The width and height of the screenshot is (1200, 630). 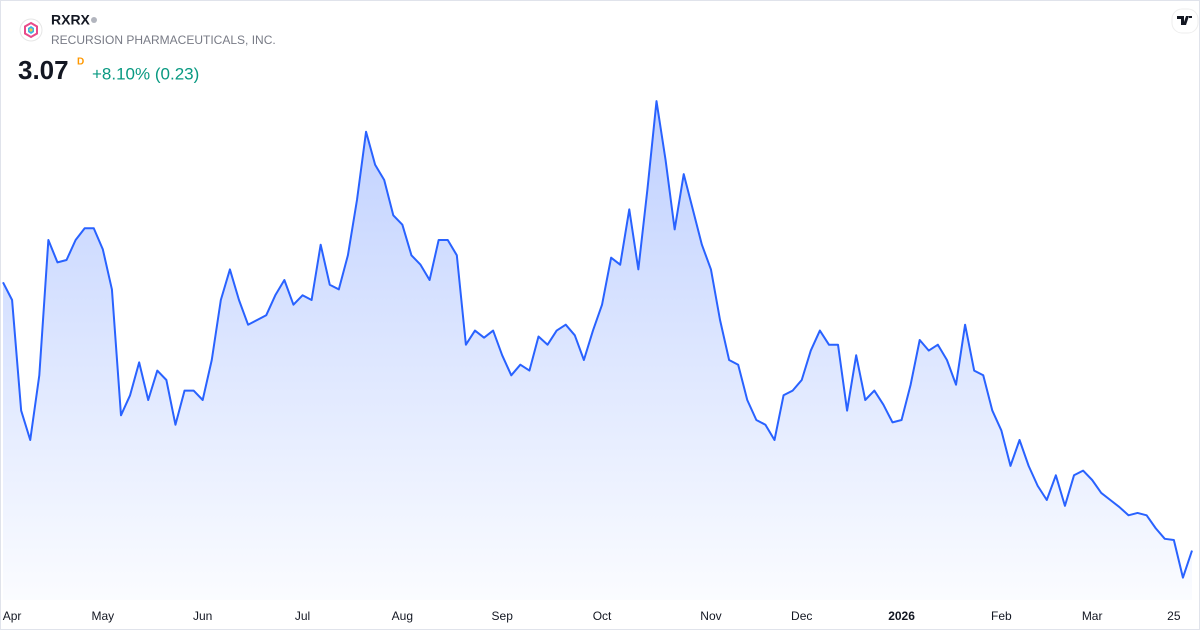 What do you see at coordinates (12, 616) in the screenshot?
I see `x-tick-label: Apr` at bounding box center [12, 616].